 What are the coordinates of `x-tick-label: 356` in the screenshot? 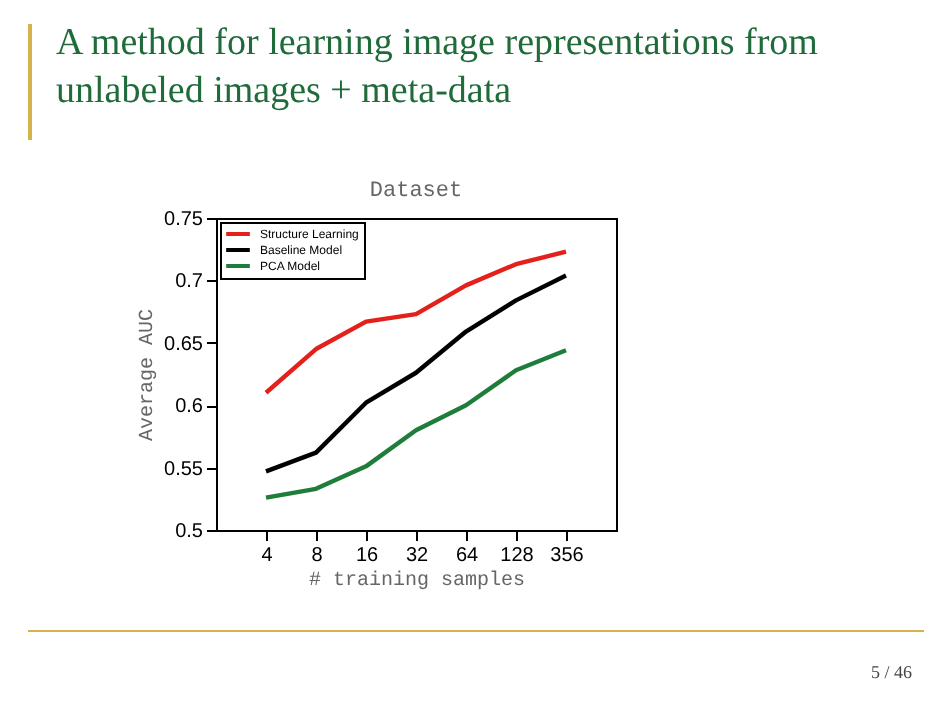 It's located at (567, 556).